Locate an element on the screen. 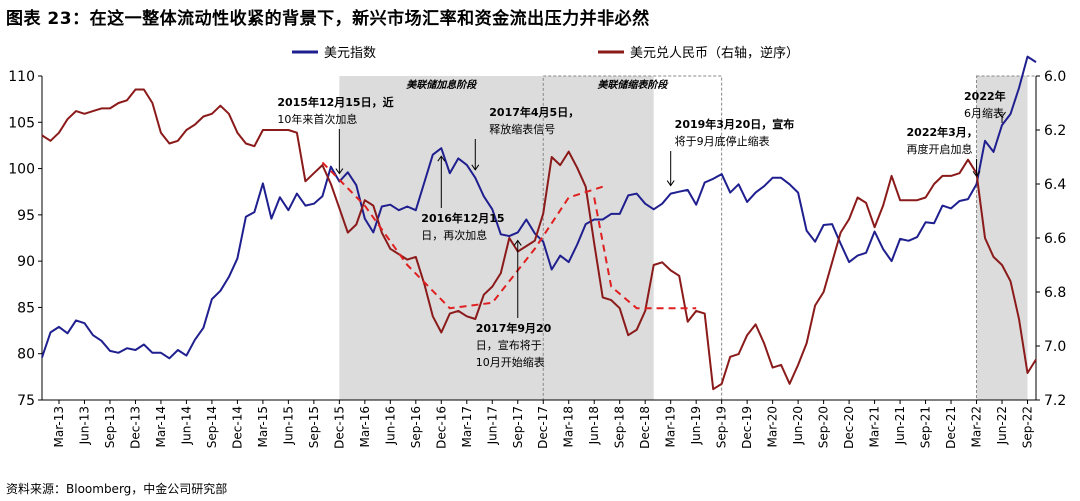 This screenshot has width=1080, height=501. x-tick-label: Dec-19 is located at coordinates (747, 427).